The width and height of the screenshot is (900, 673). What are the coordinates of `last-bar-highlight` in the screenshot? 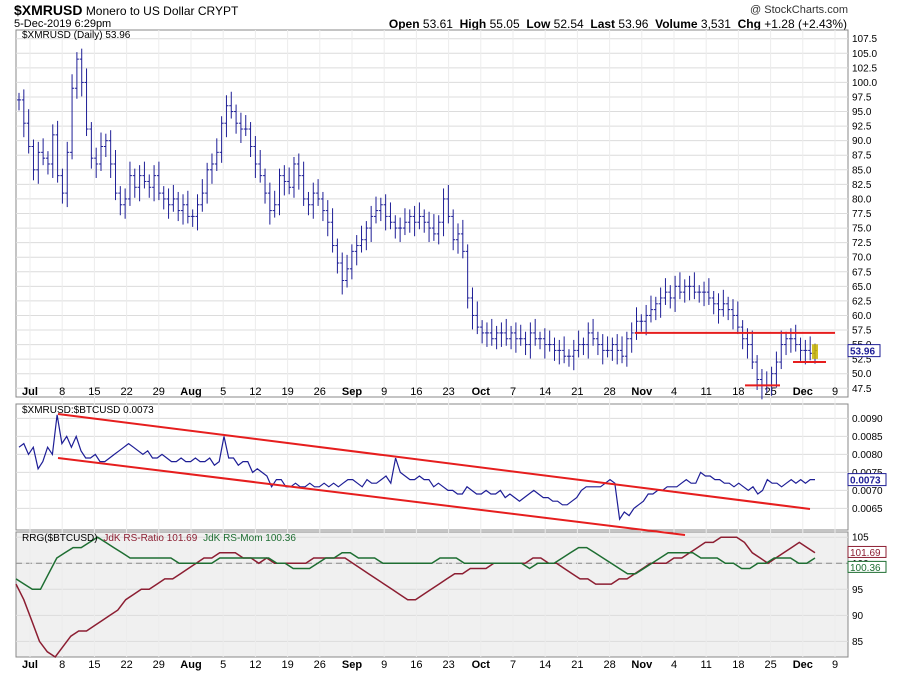 It's located at (815, 351).